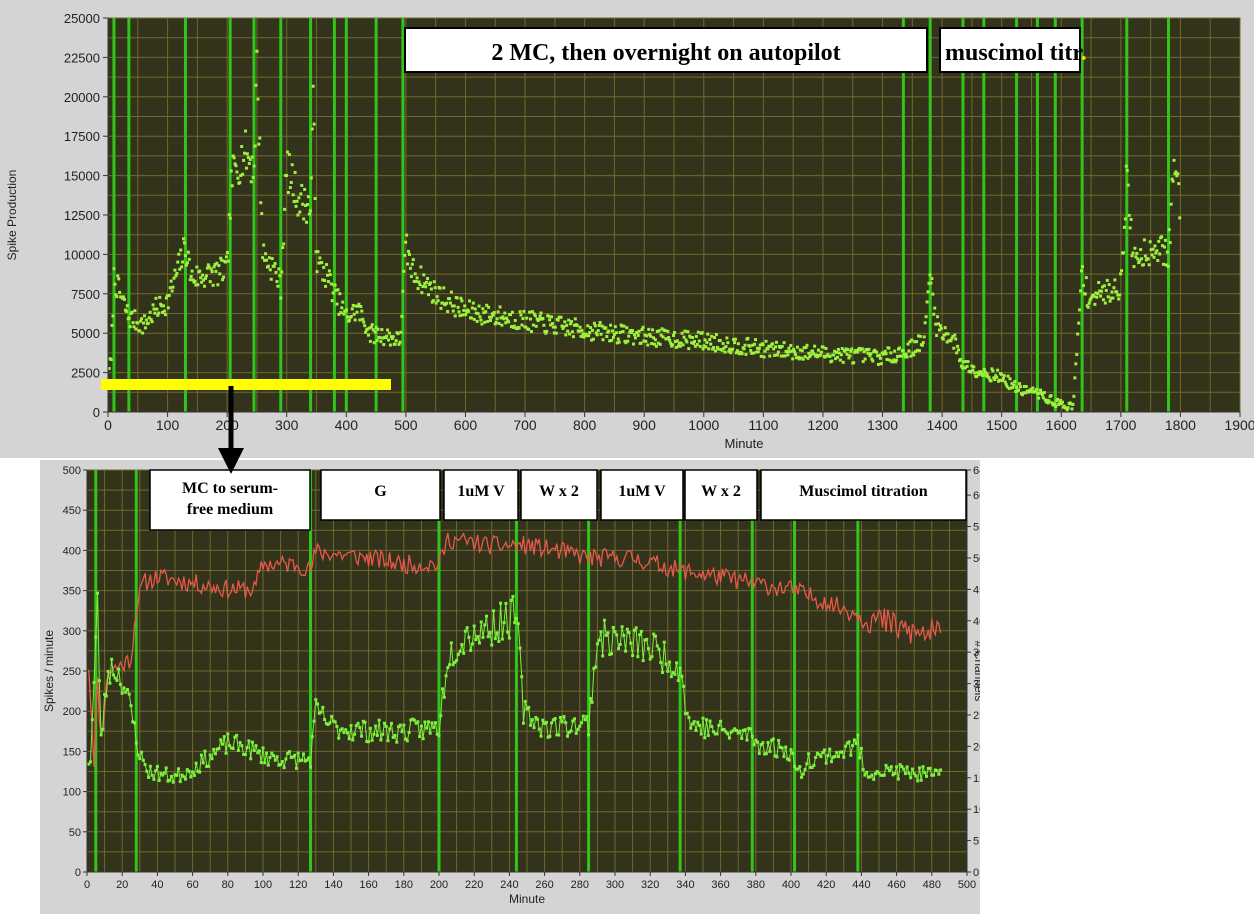 This screenshot has height=914, width=1254. What do you see at coordinates (863, 491) in the screenshot?
I see `annotation-label: Muscimol titration` at bounding box center [863, 491].